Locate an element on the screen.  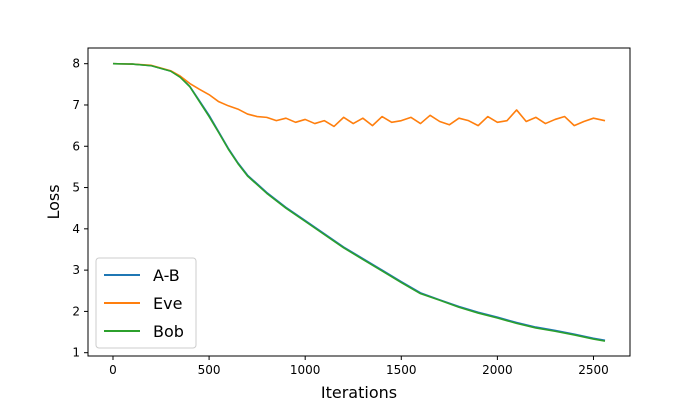
y-tick-label: 4 is located at coordinates (76, 229).